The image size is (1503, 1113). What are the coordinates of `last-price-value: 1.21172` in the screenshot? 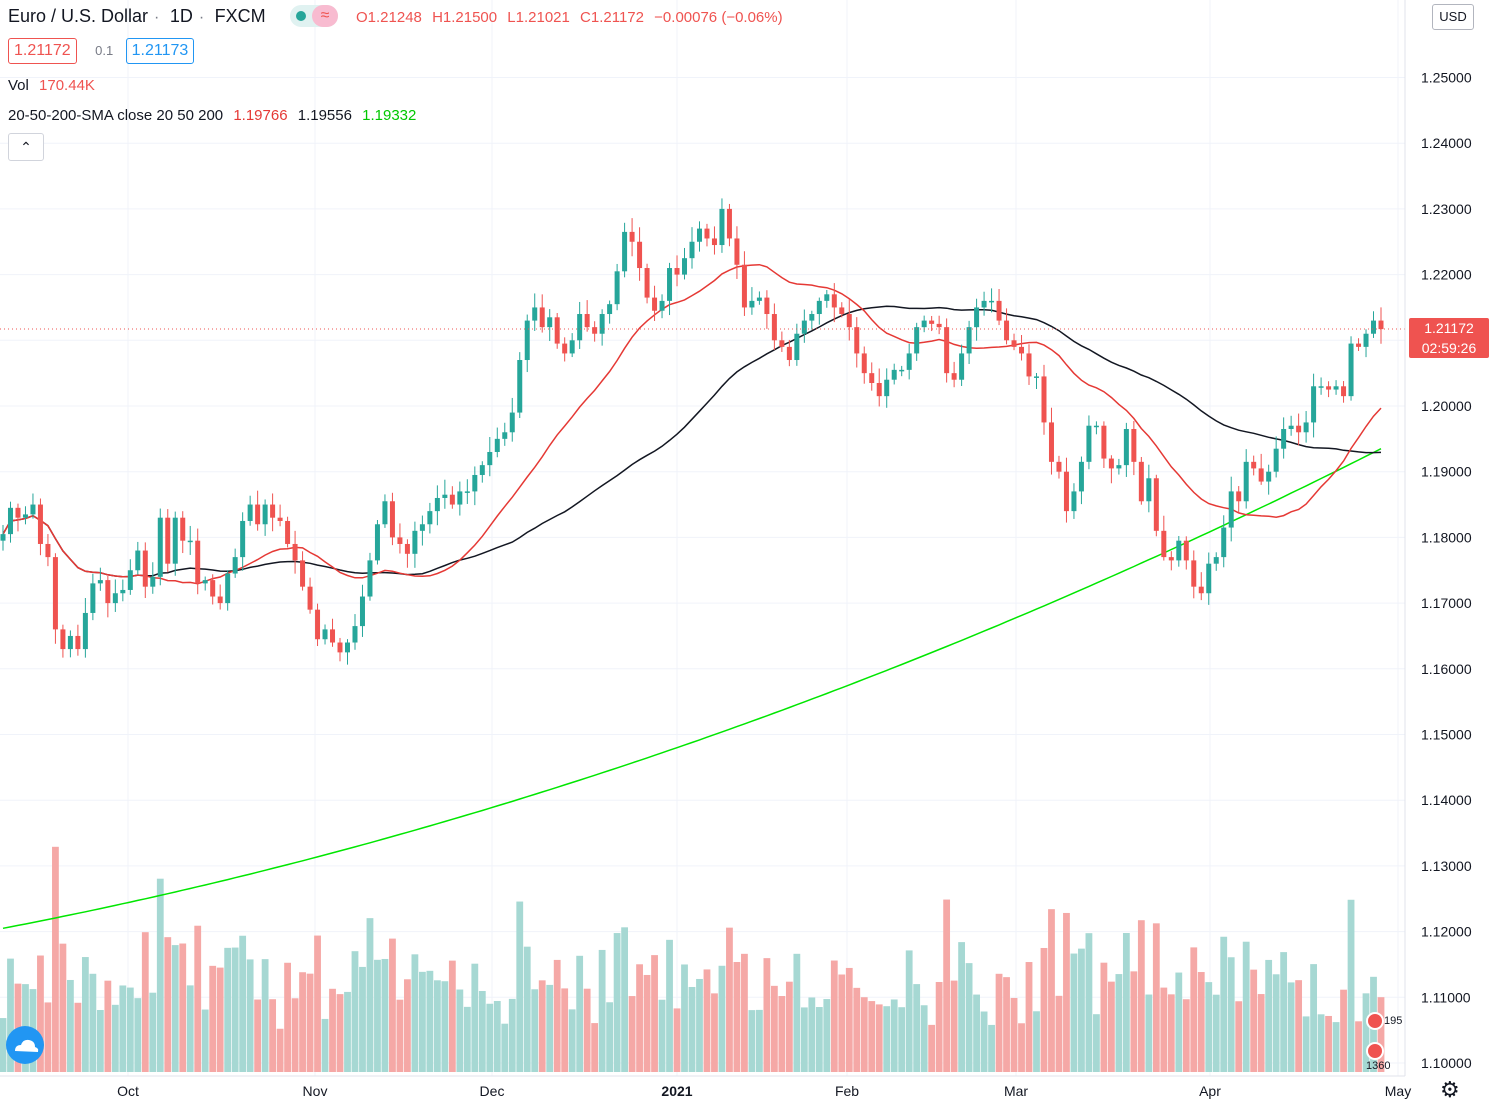 It's located at (1449, 328).